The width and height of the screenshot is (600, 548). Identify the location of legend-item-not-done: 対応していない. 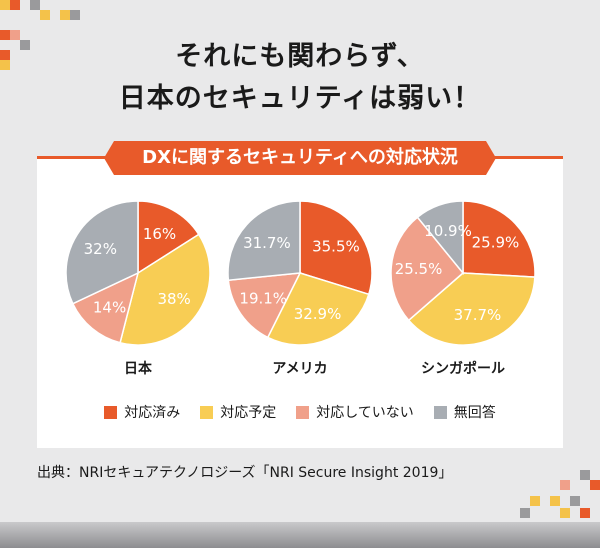
(355, 412).